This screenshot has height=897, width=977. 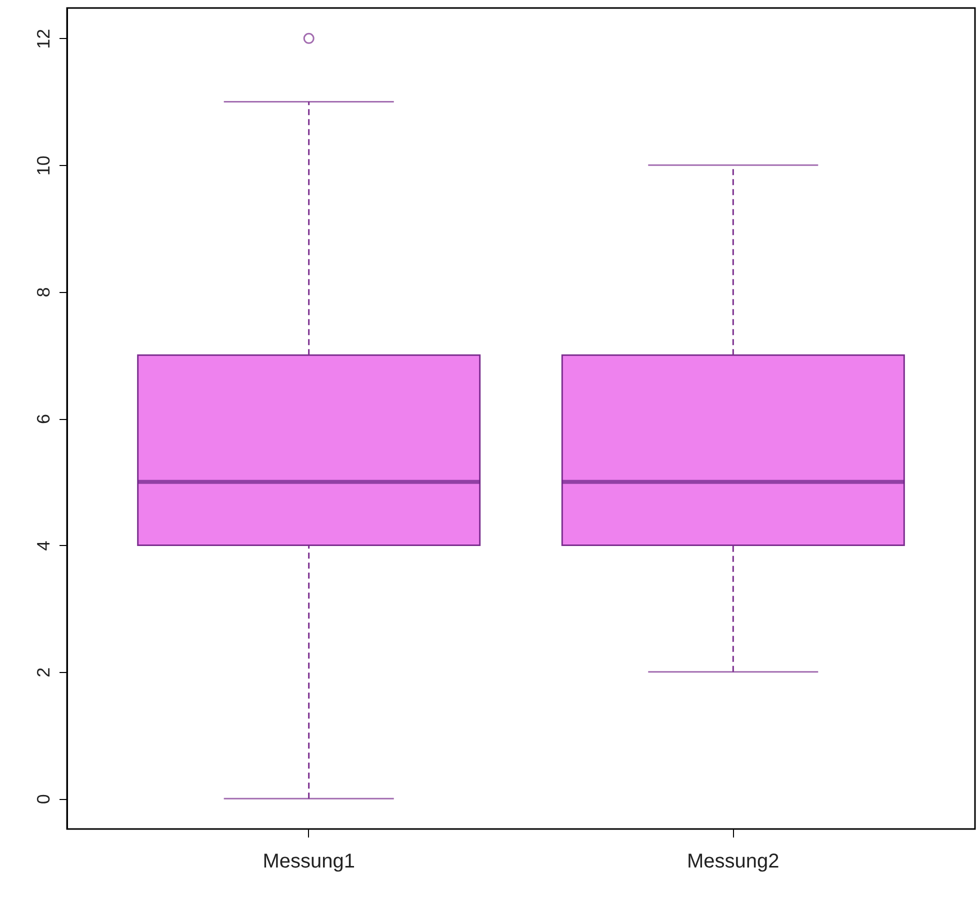 I want to click on y-tick-label: 4, so click(x=44, y=545).